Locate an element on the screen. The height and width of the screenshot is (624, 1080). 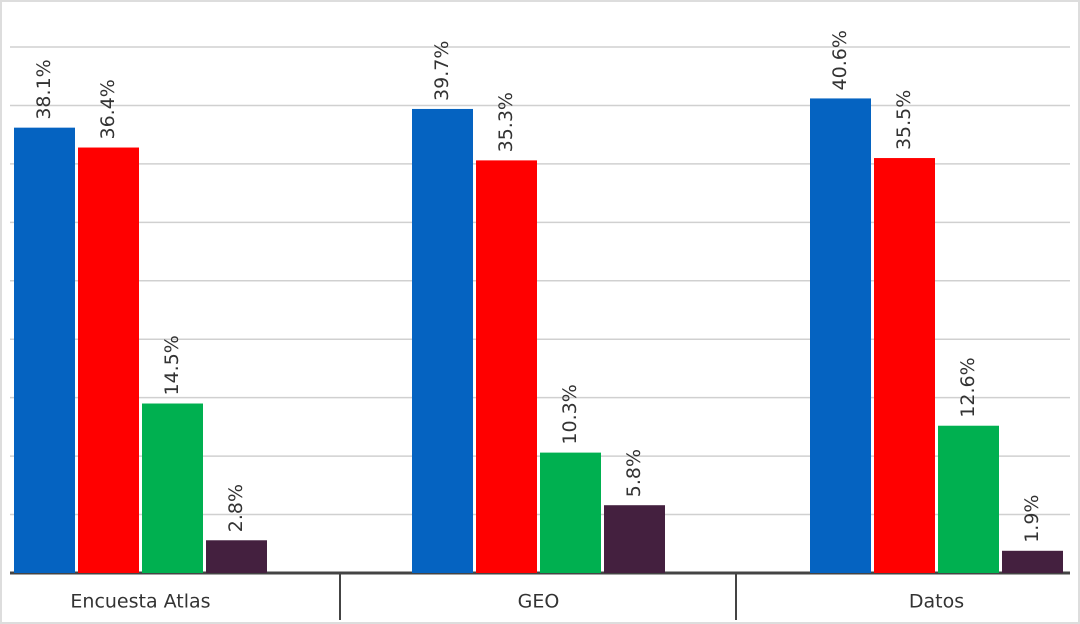
value-label: 12.6% is located at coordinates (968, 387).